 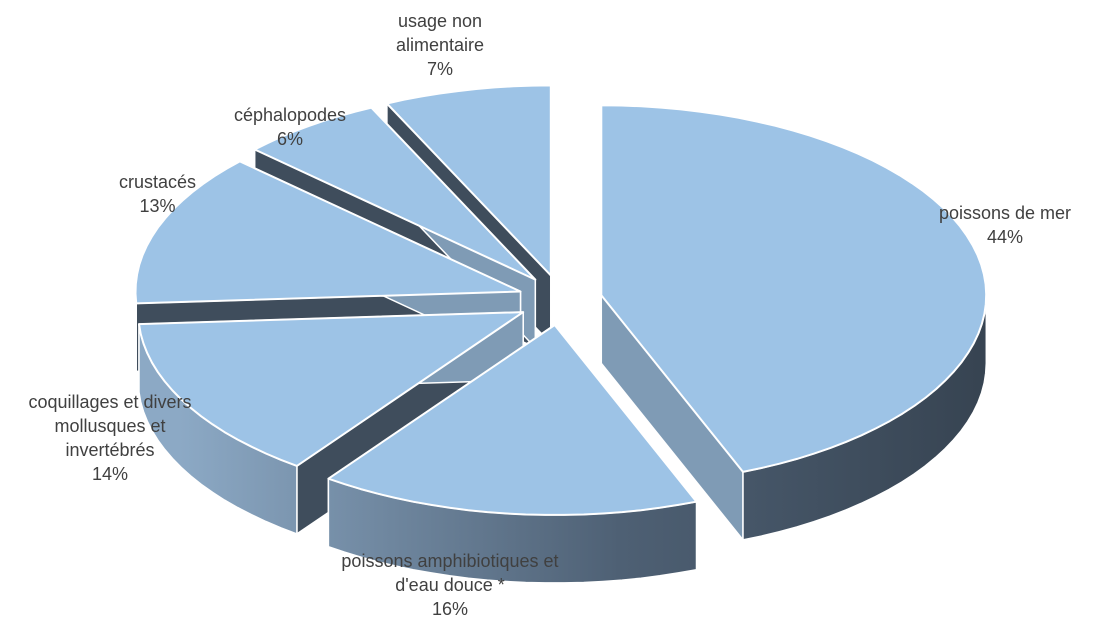 I want to click on label-name-line1: coquillages et divers, so click(x=110, y=402).